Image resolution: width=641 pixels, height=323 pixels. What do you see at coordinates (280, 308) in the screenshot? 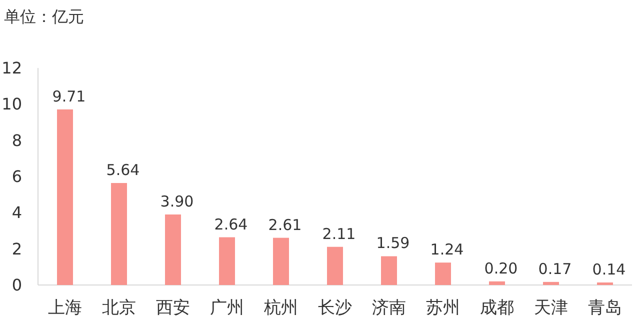
I see `x-tick-label: 杭州` at bounding box center [280, 308].